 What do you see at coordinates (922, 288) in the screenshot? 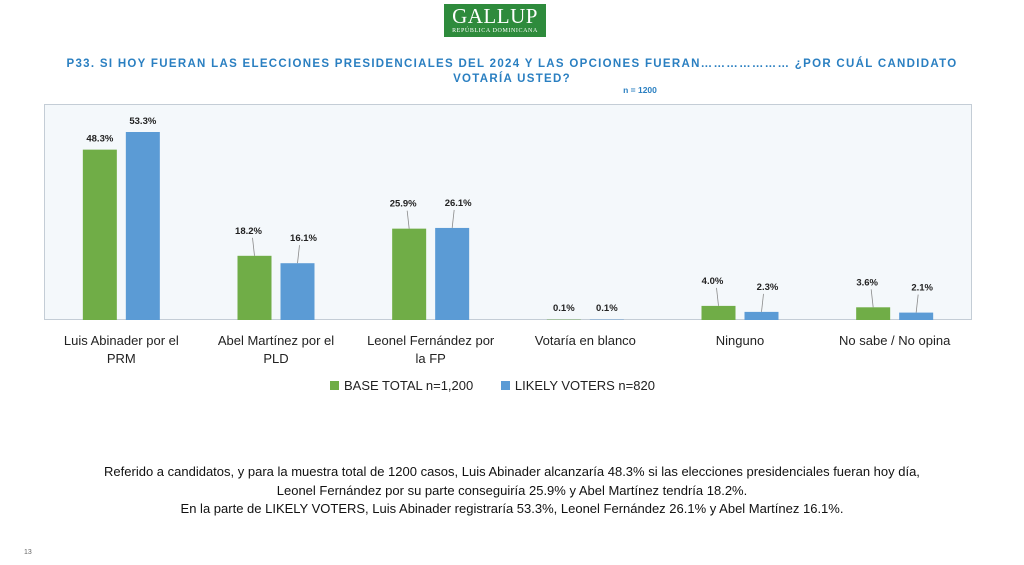
I see `data-label-likely-voters-5: 2.1%` at bounding box center [922, 288].